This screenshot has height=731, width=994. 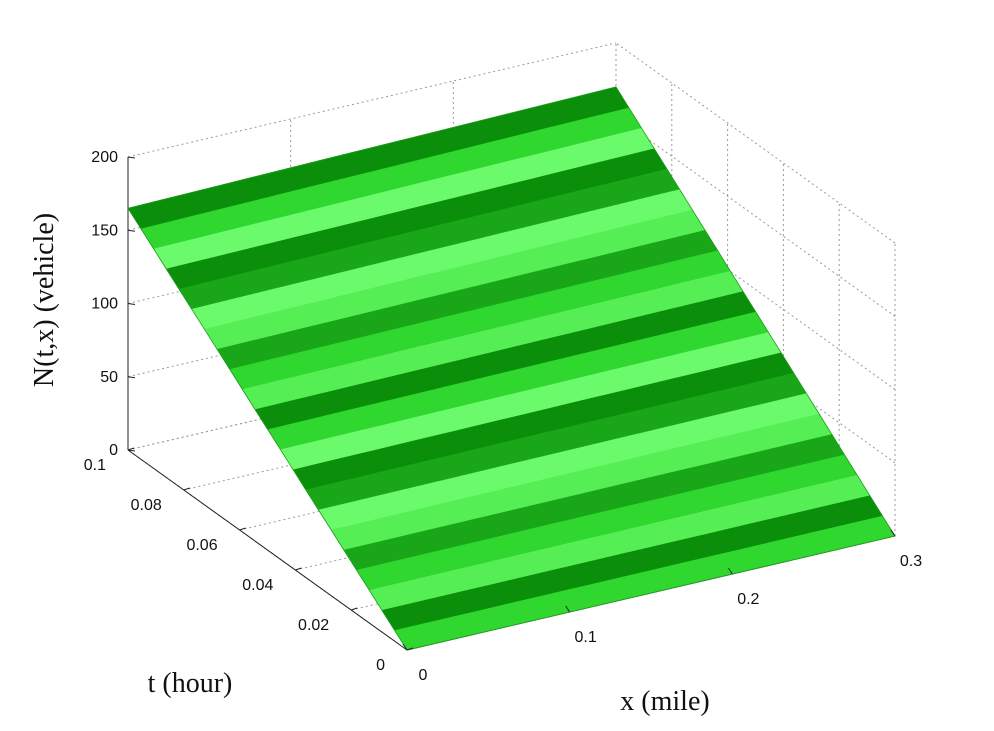 What do you see at coordinates (104, 157) in the screenshot?
I see `z-tick-label: 200` at bounding box center [104, 157].